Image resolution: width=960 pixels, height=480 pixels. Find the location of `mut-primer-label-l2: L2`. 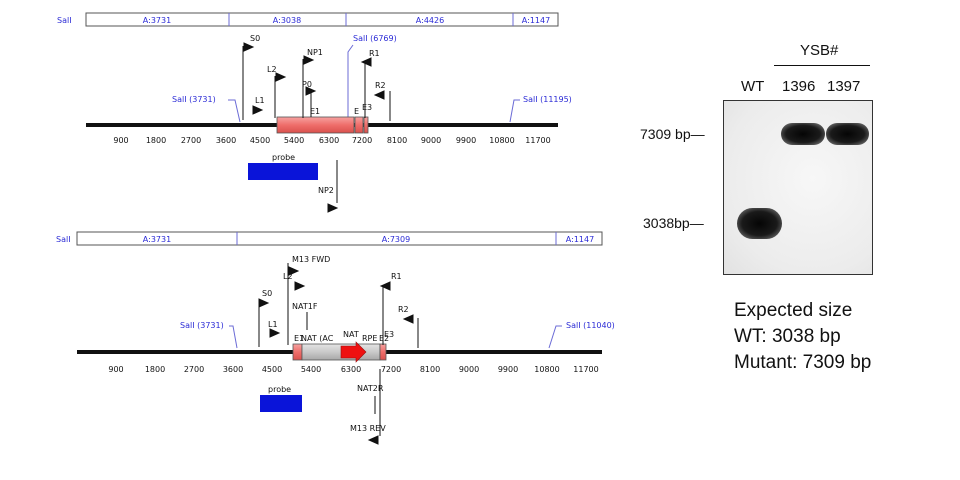

mut-primer-label-l2: L2 is located at coordinates (288, 276).